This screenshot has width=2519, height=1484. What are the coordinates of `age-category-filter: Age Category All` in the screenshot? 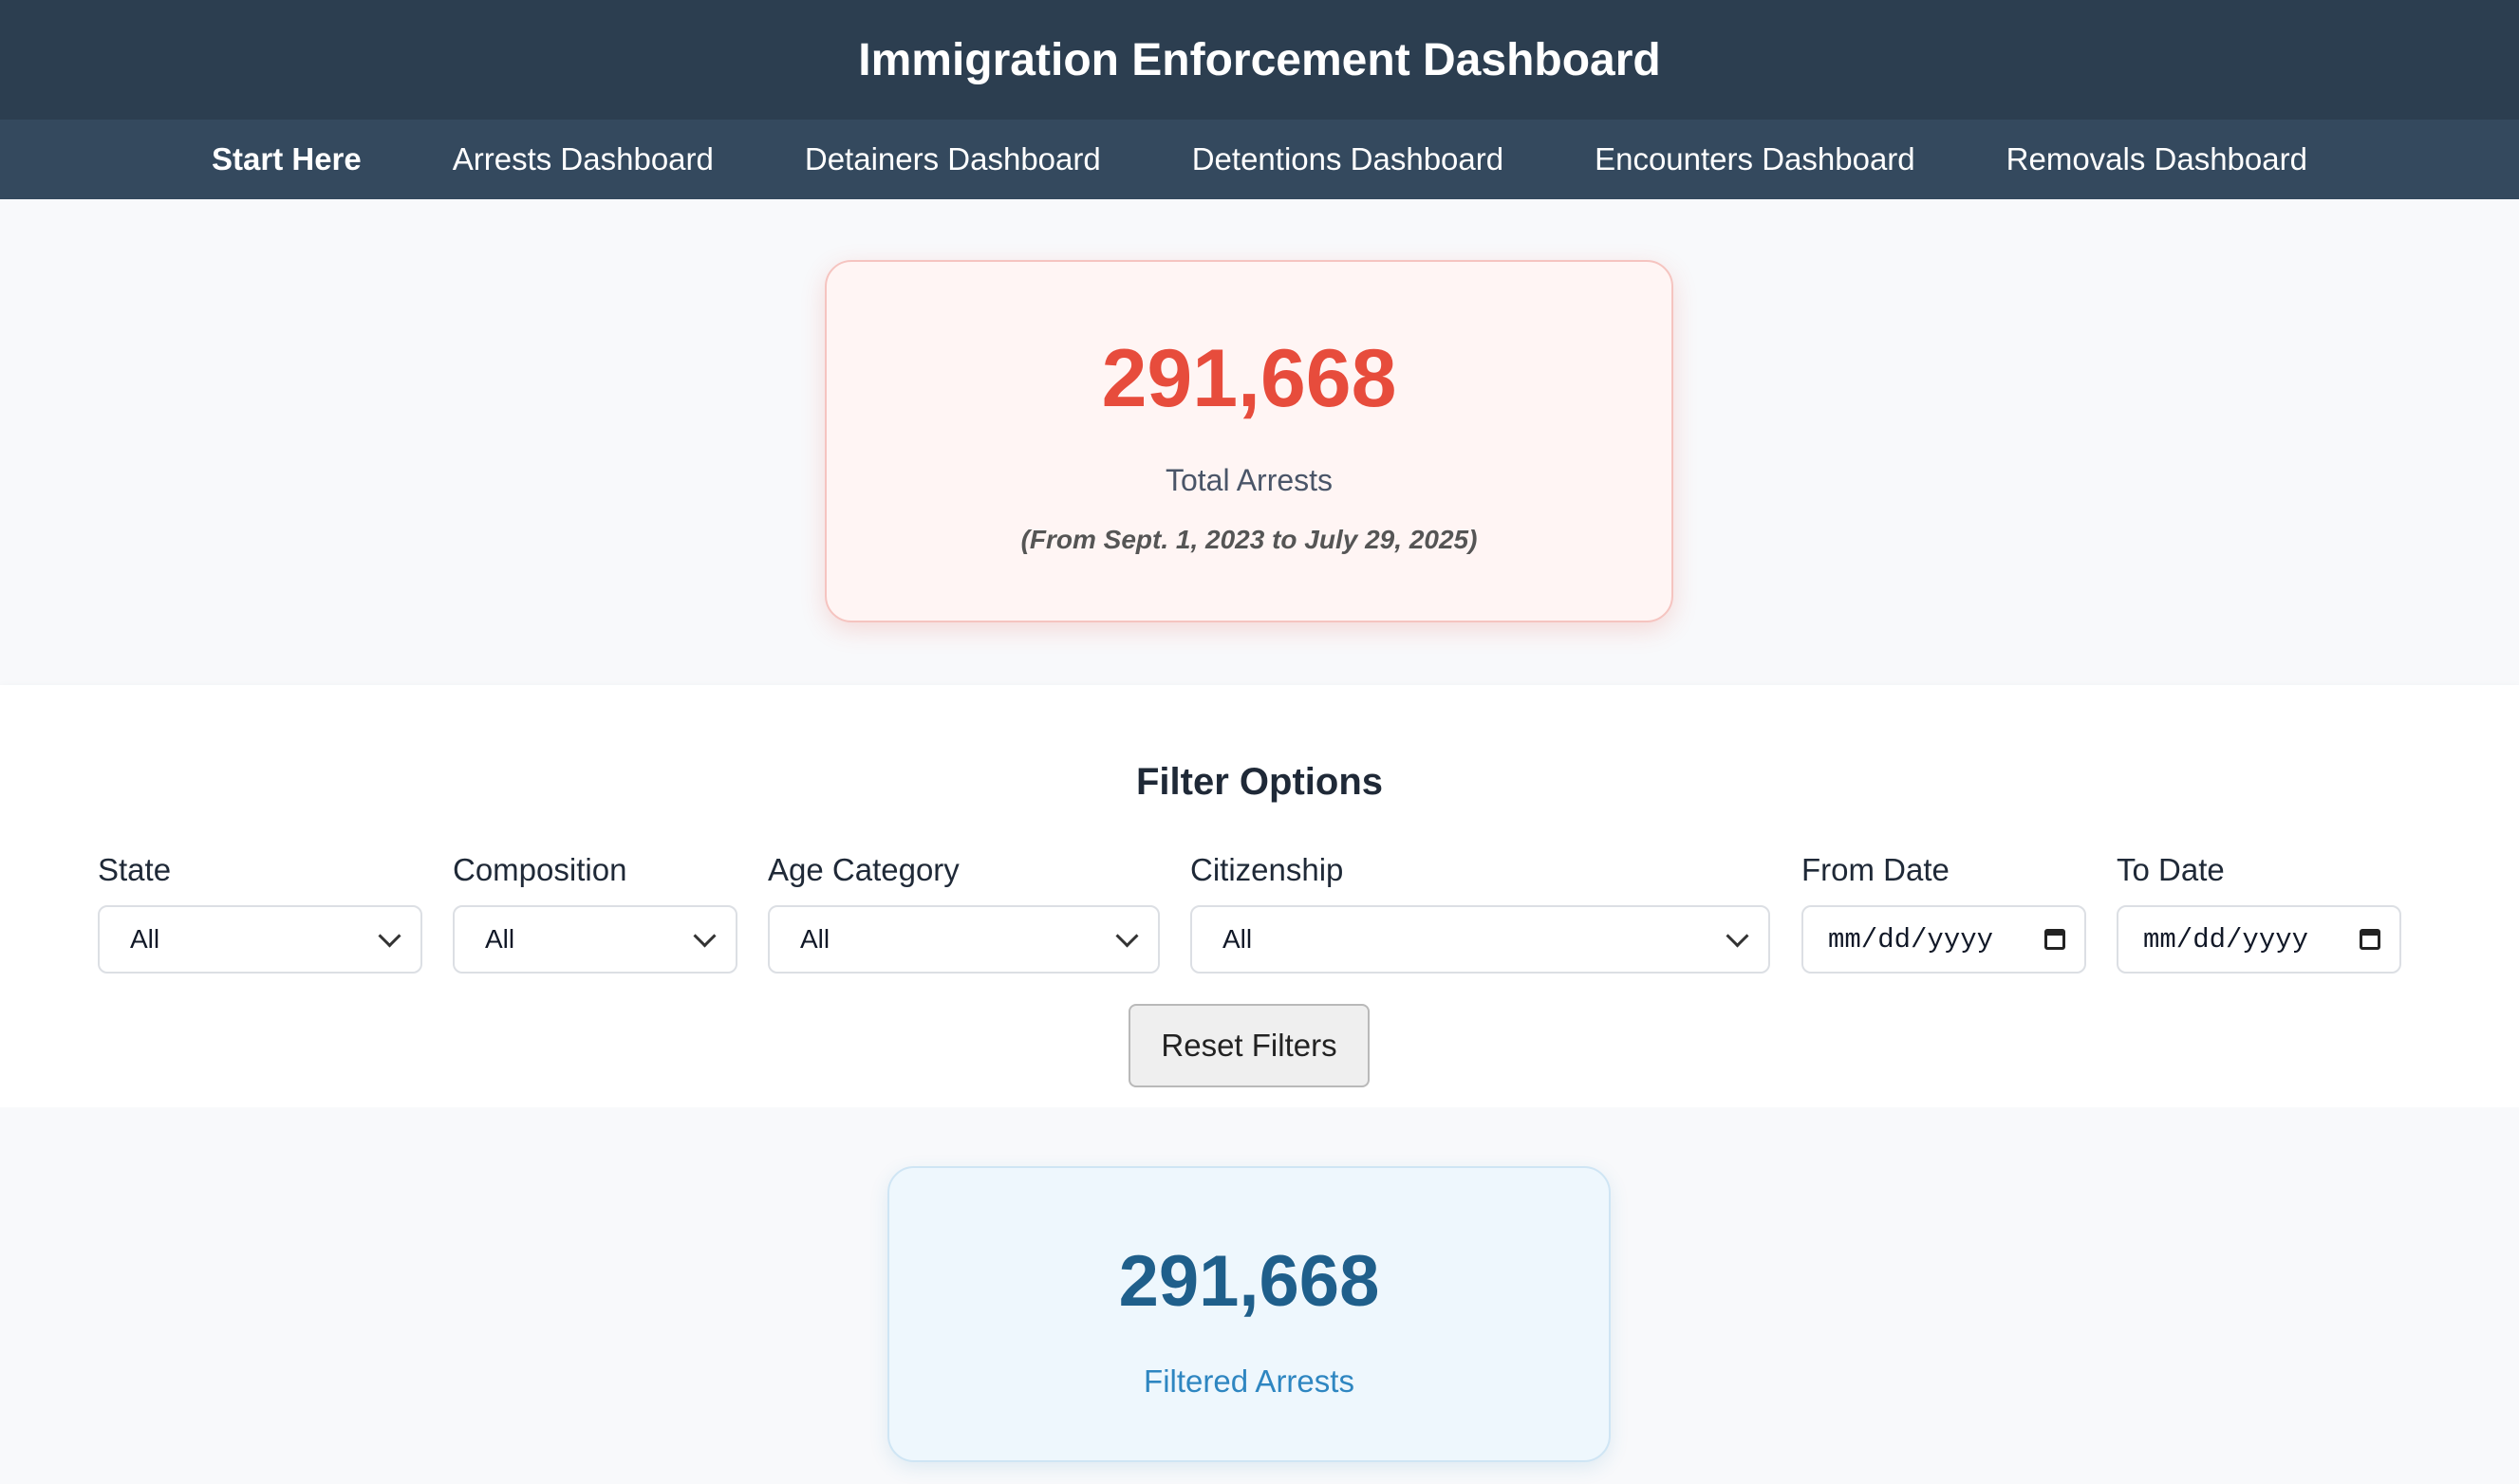 It's located at (964, 913).